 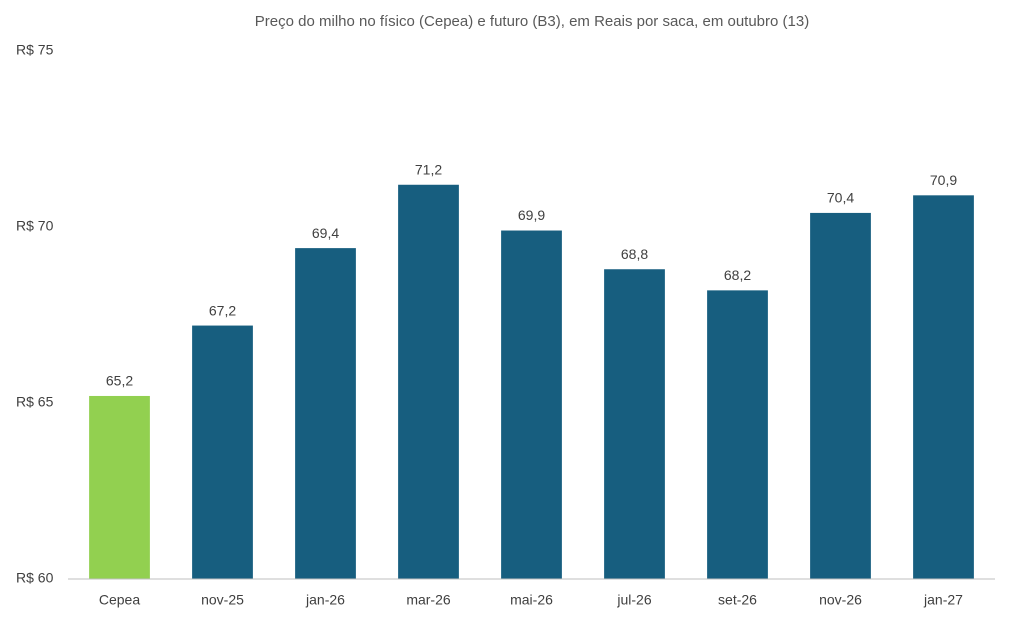 I want to click on y-tick-label: R$ 60, so click(x=35, y=578).